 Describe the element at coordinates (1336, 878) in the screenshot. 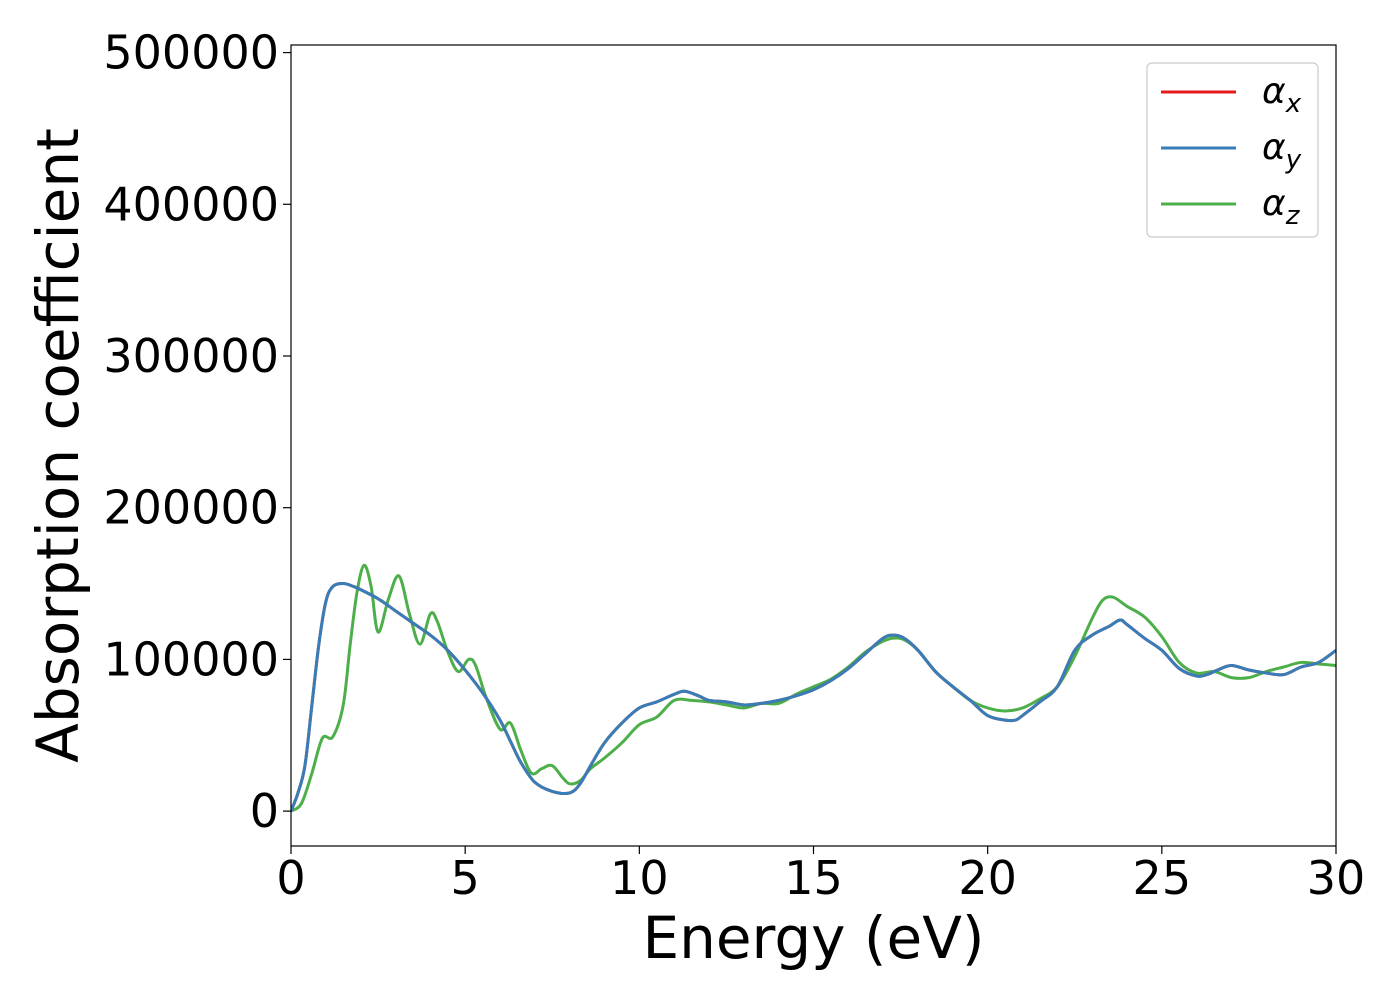

I see `x-tick-label: 30` at that location.